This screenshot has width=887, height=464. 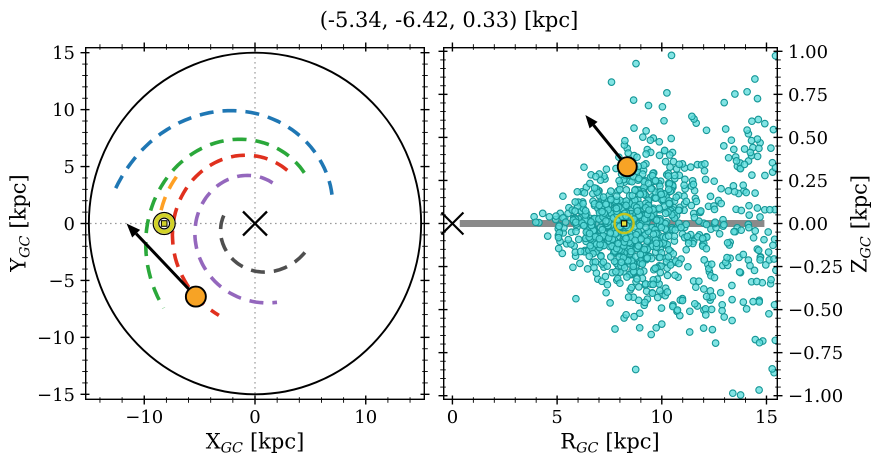 I want to click on y-axis-label-xy-plot: YGC [kpc], so click(x=19, y=223).